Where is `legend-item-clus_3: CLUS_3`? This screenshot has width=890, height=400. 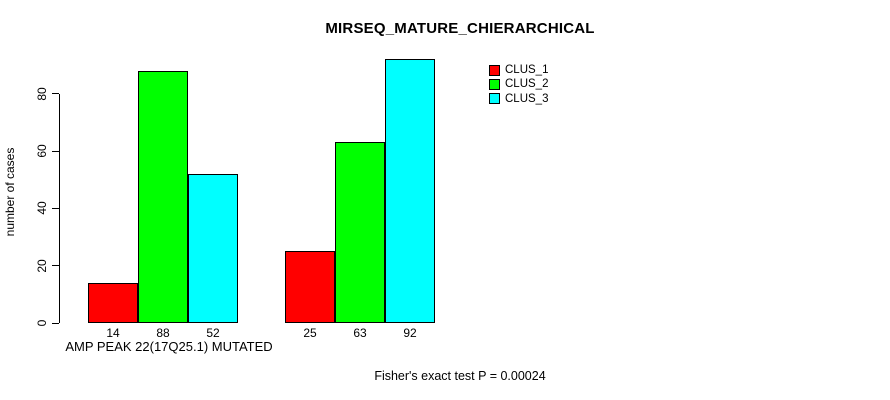 legend-item-clus_3: CLUS_3 is located at coordinates (518, 99).